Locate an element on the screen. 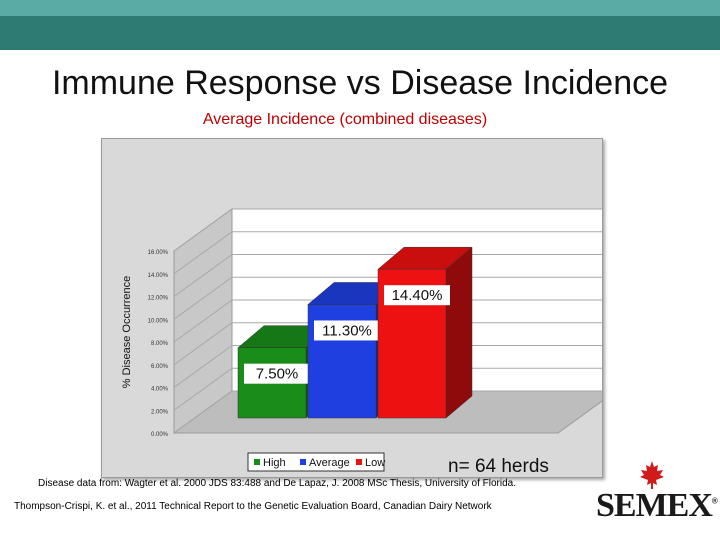  bar-low-side is located at coordinates (459, 332).